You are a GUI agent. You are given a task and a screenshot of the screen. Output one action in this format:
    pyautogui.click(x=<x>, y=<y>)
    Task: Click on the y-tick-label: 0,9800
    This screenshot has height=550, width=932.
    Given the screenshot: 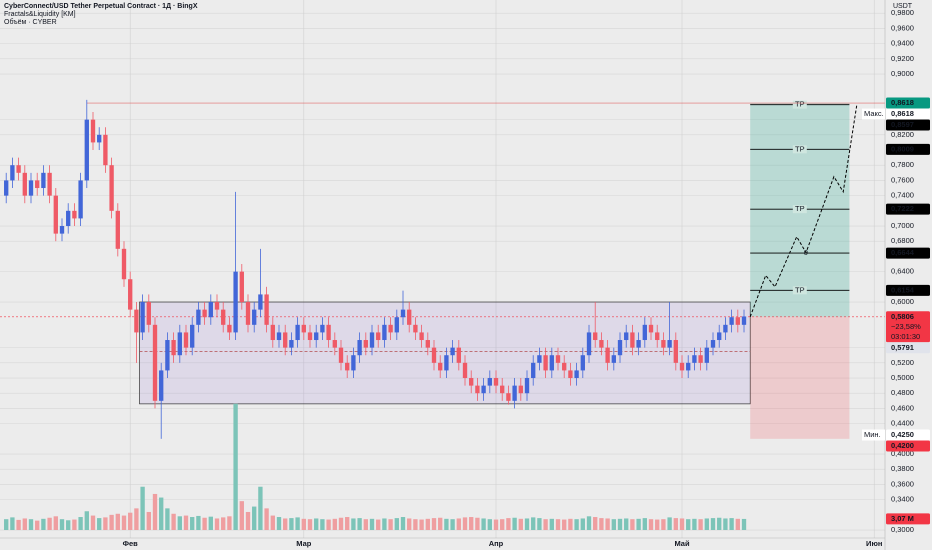 What is the action you would take?
    pyautogui.click(x=902, y=12)
    